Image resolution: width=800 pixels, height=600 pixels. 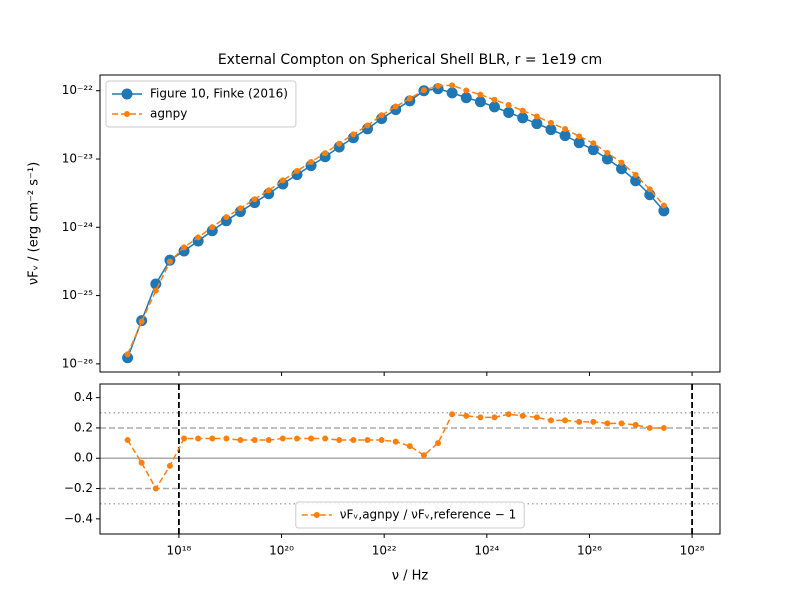 I want to click on legend: Figure 10, Finke (2016) agnpy, so click(x=201, y=104).